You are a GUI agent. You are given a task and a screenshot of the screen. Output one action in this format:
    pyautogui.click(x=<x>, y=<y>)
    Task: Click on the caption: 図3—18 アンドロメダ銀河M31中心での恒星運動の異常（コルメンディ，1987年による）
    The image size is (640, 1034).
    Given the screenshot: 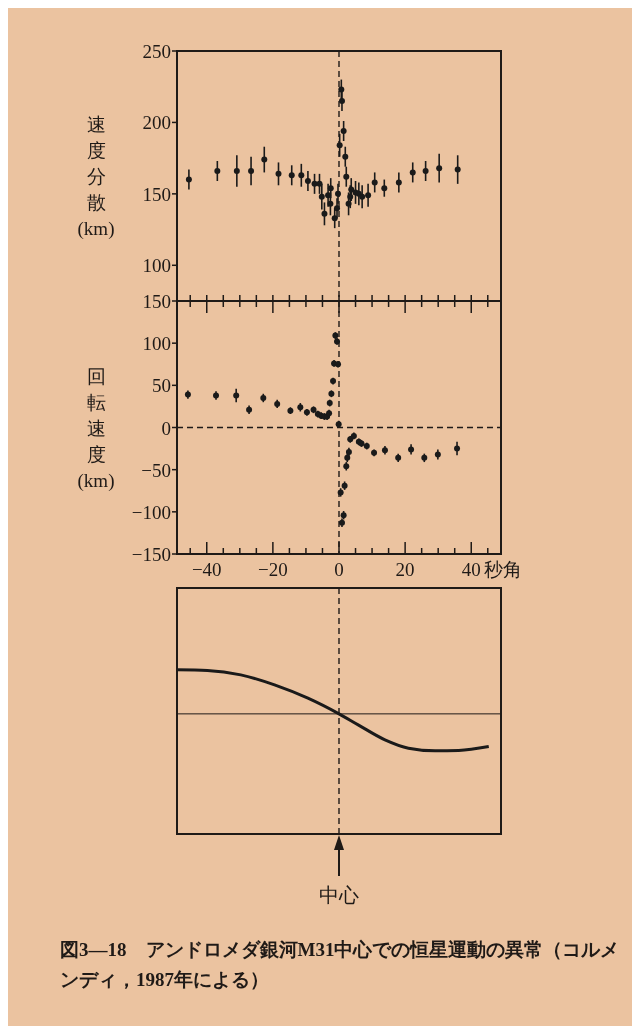 What is the action you would take?
    pyautogui.click(x=340, y=964)
    